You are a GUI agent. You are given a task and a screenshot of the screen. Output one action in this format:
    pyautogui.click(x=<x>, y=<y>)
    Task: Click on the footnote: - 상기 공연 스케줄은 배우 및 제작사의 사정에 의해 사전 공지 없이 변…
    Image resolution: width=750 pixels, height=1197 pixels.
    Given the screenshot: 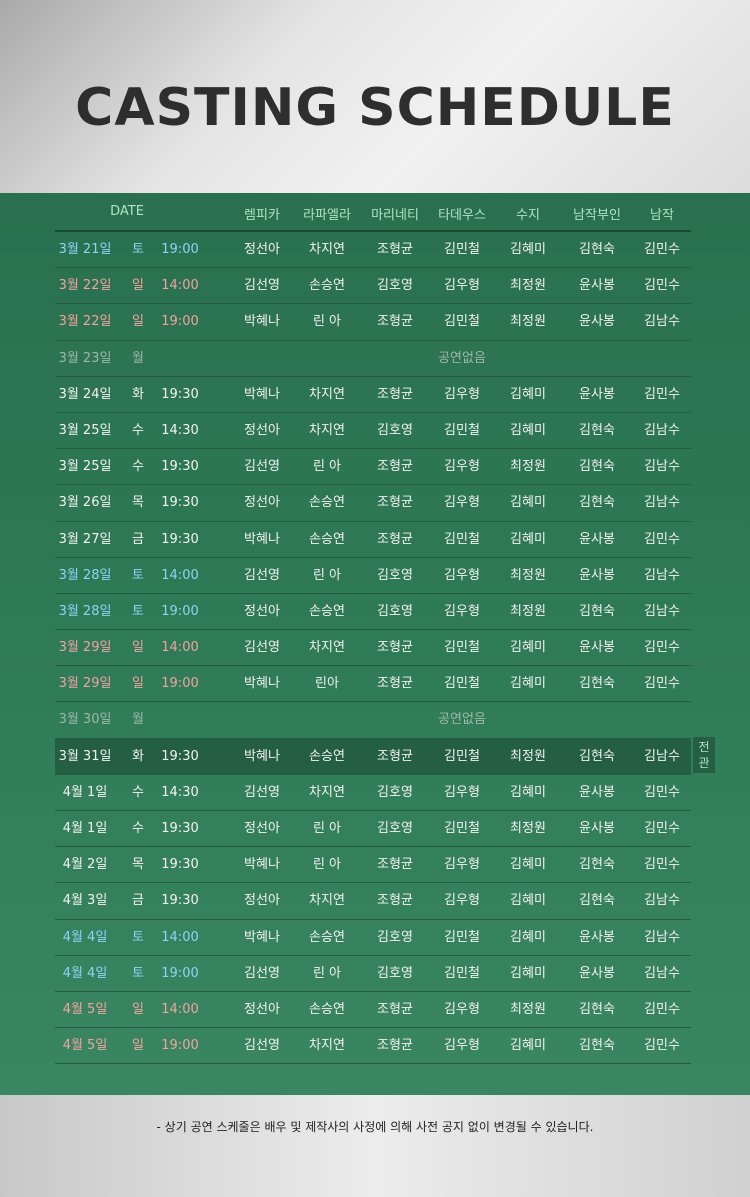 What is the action you would take?
    pyautogui.click(x=375, y=1127)
    